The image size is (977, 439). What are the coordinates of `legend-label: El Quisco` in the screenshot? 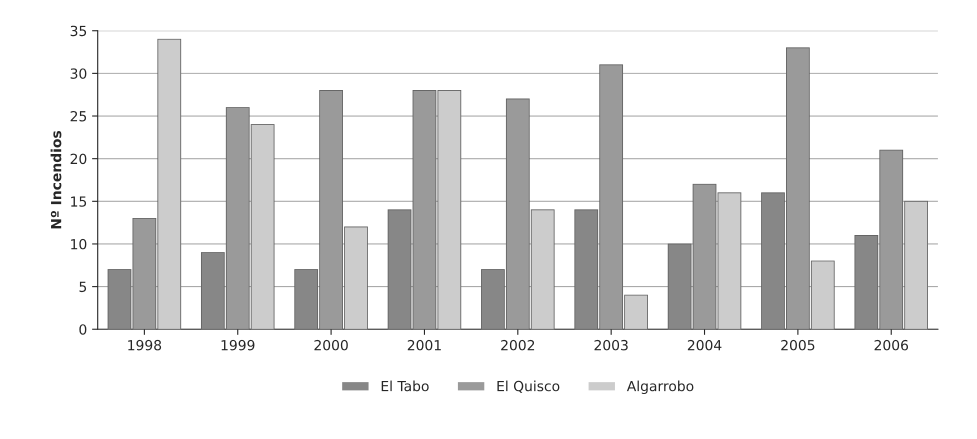 It's located at (528, 386).